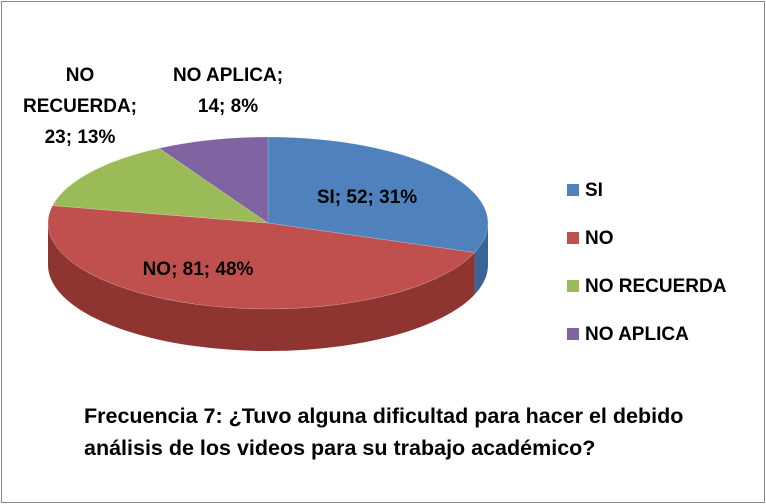  Describe the element at coordinates (599, 238) in the screenshot. I see `legend-label: NO` at that location.